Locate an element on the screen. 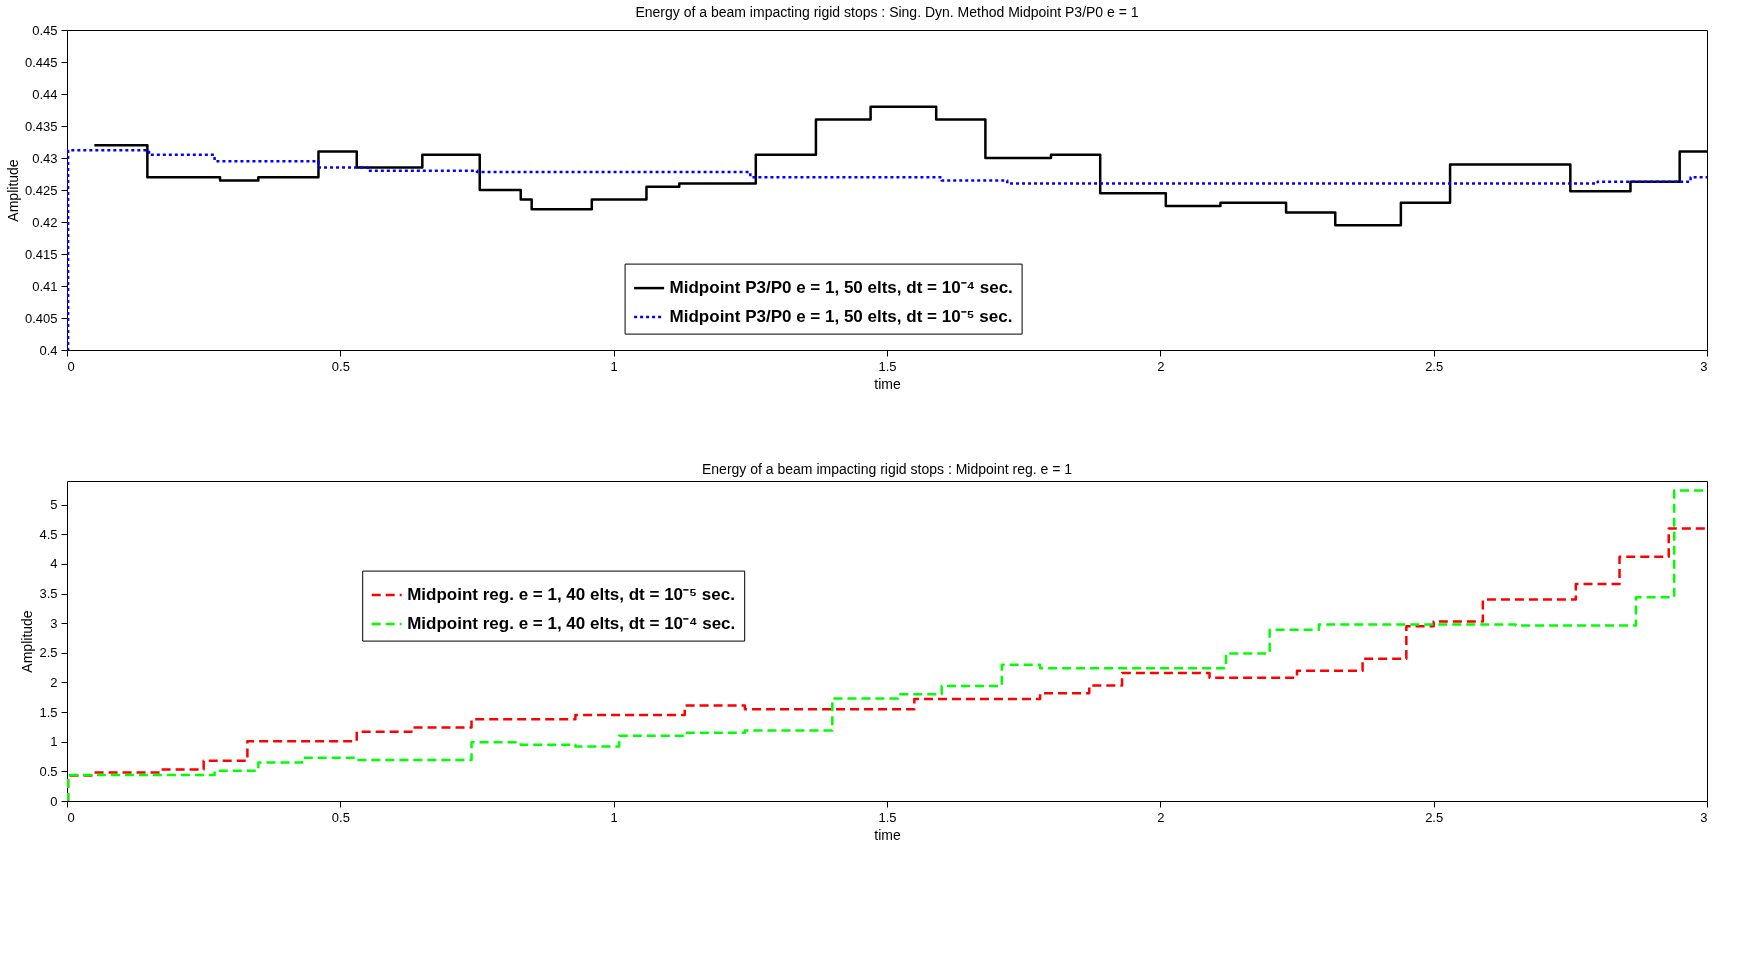 Image resolution: width=1763 pixels, height=960 pixels. y-tick-label: 0.42 is located at coordinates (45, 222).